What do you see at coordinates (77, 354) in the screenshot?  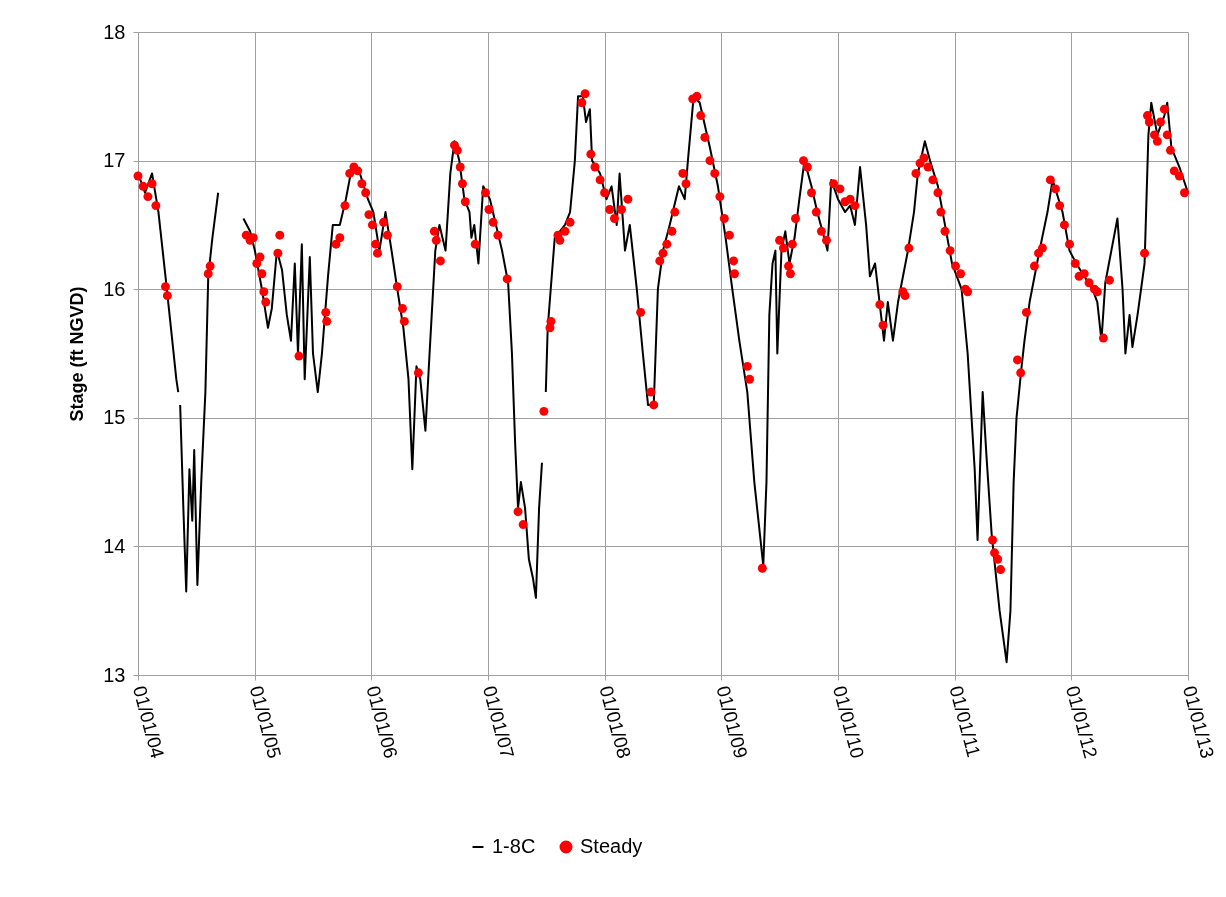 I see `y-axis-title: Stage (ft NGVD)` at bounding box center [77, 354].